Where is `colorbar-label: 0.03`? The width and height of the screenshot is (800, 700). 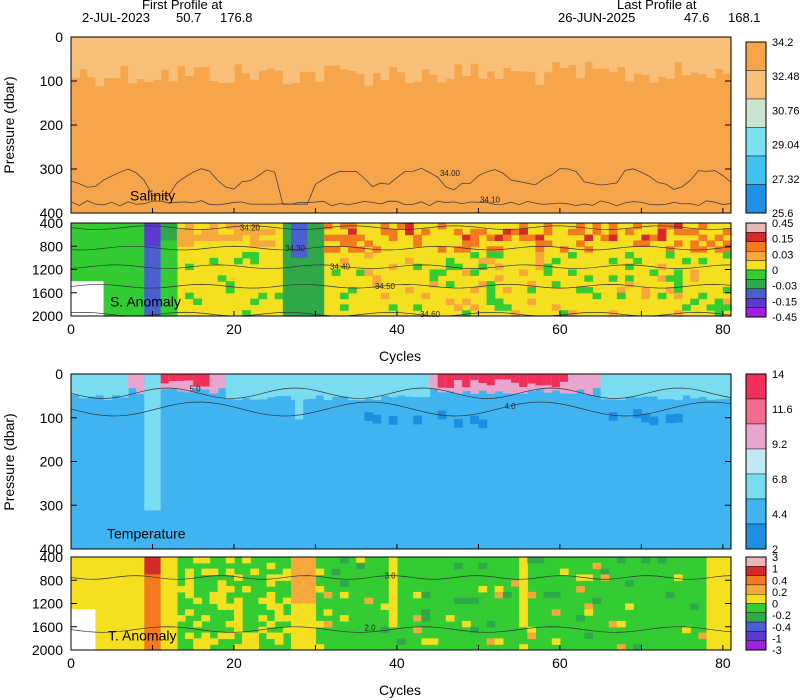
colorbar-label: 0.03 is located at coordinates (782, 255).